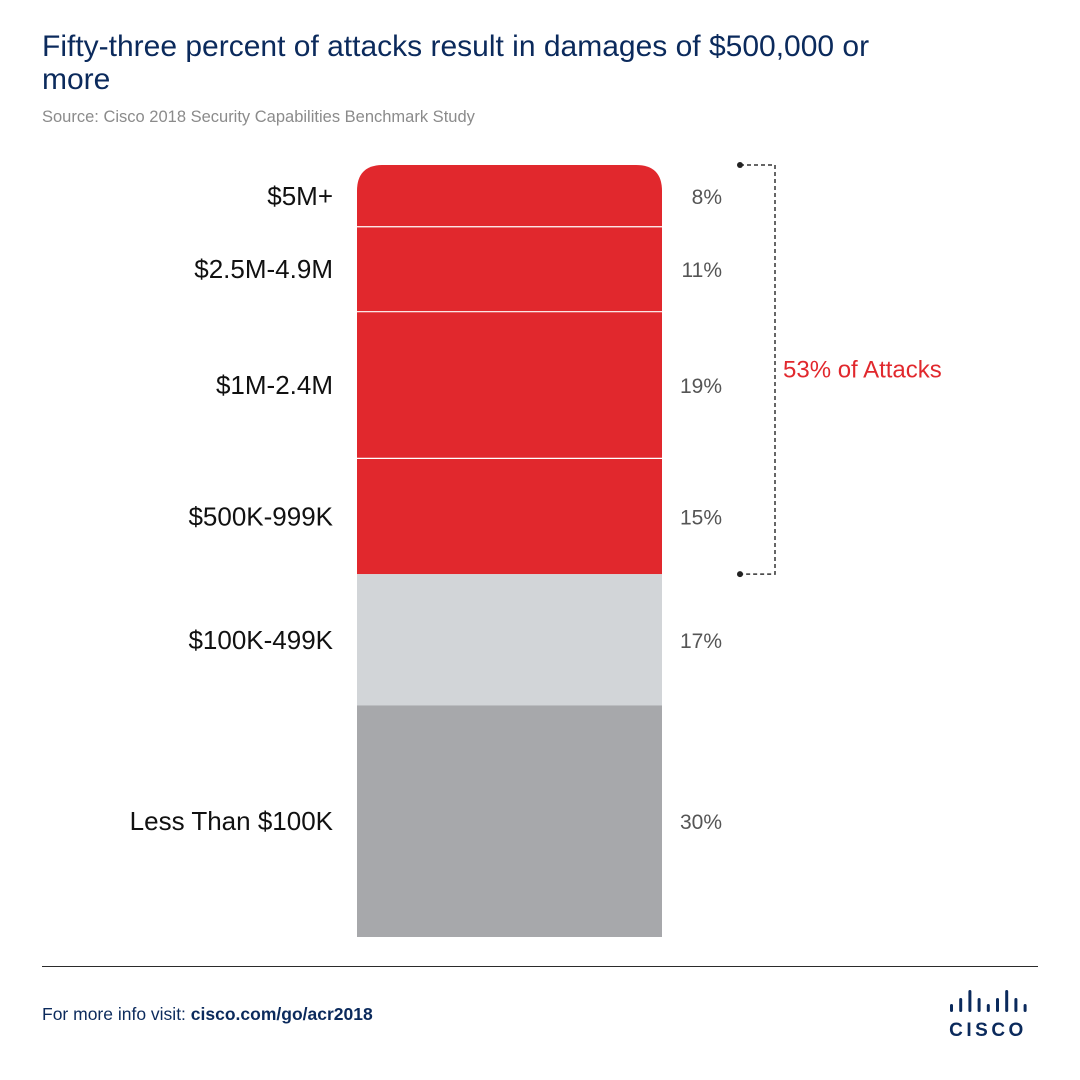 The width and height of the screenshot is (1080, 1080). What do you see at coordinates (701, 517) in the screenshot?
I see `value-label: 15%` at bounding box center [701, 517].